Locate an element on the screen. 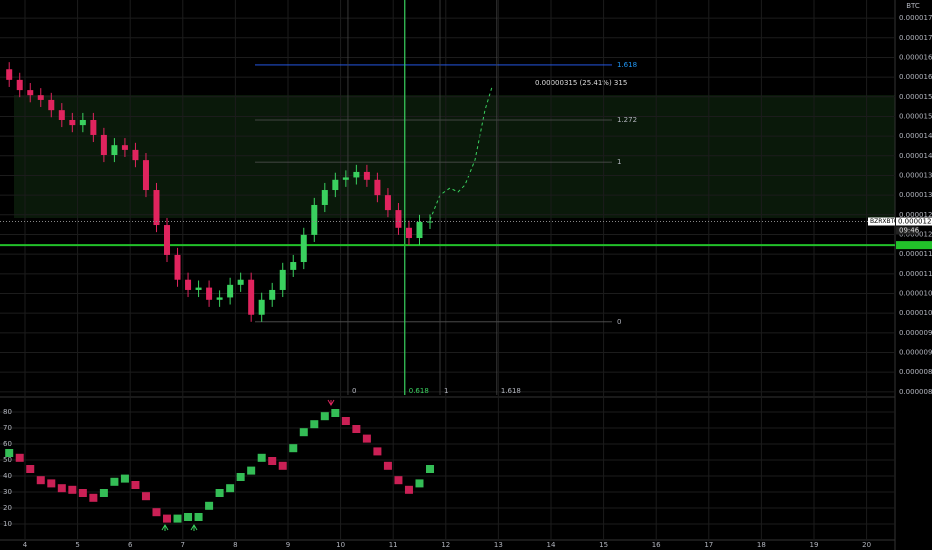  y-tick-label: 0.00000850 is located at coordinates (915, 372).